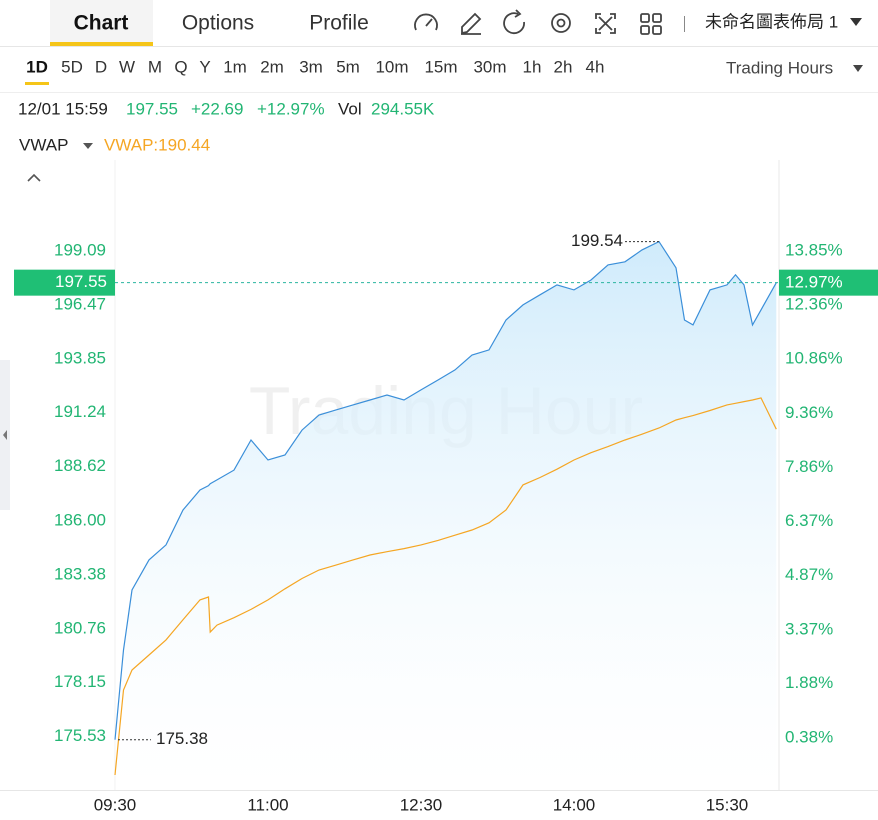  What do you see at coordinates (80, 465) in the screenshot?
I see `y-tick-label: 188.62` at bounding box center [80, 465].